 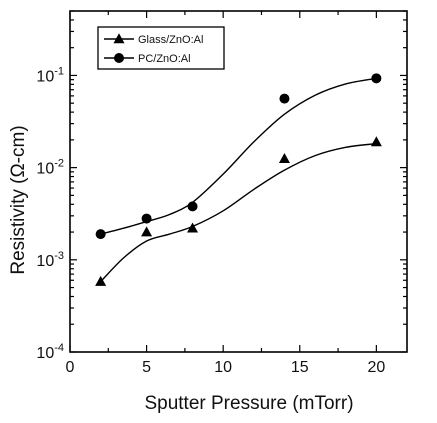 I want to click on y-tick-label: 10⁻⁴, so click(x=50, y=352).